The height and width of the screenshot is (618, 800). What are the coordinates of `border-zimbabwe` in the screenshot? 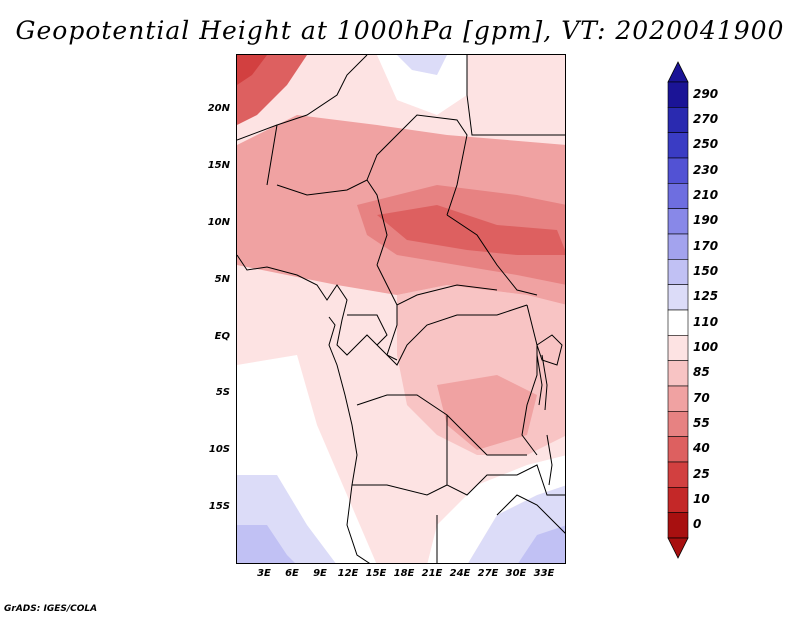 It's located at (530, 514).